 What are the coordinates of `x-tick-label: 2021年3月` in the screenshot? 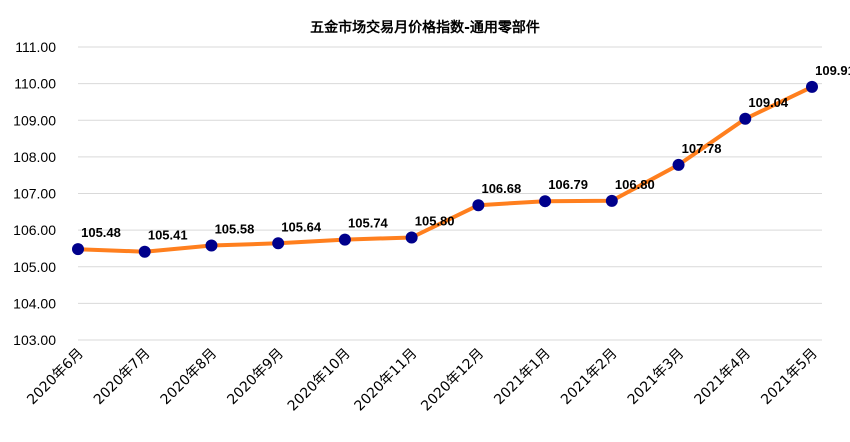 It's located at (656, 377).